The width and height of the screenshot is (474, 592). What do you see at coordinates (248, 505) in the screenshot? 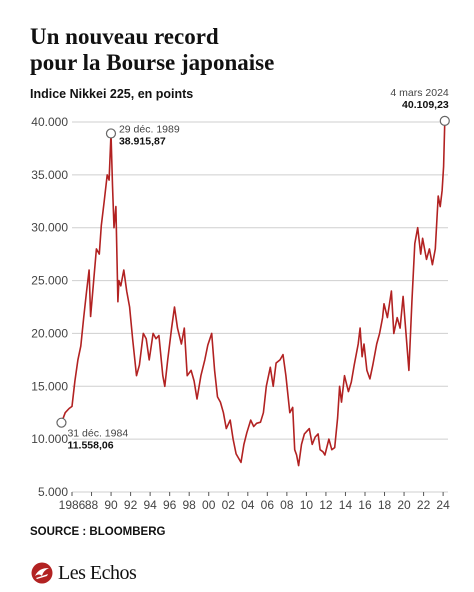
I see `x-tick-label: 04` at bounding box center [248, 505].